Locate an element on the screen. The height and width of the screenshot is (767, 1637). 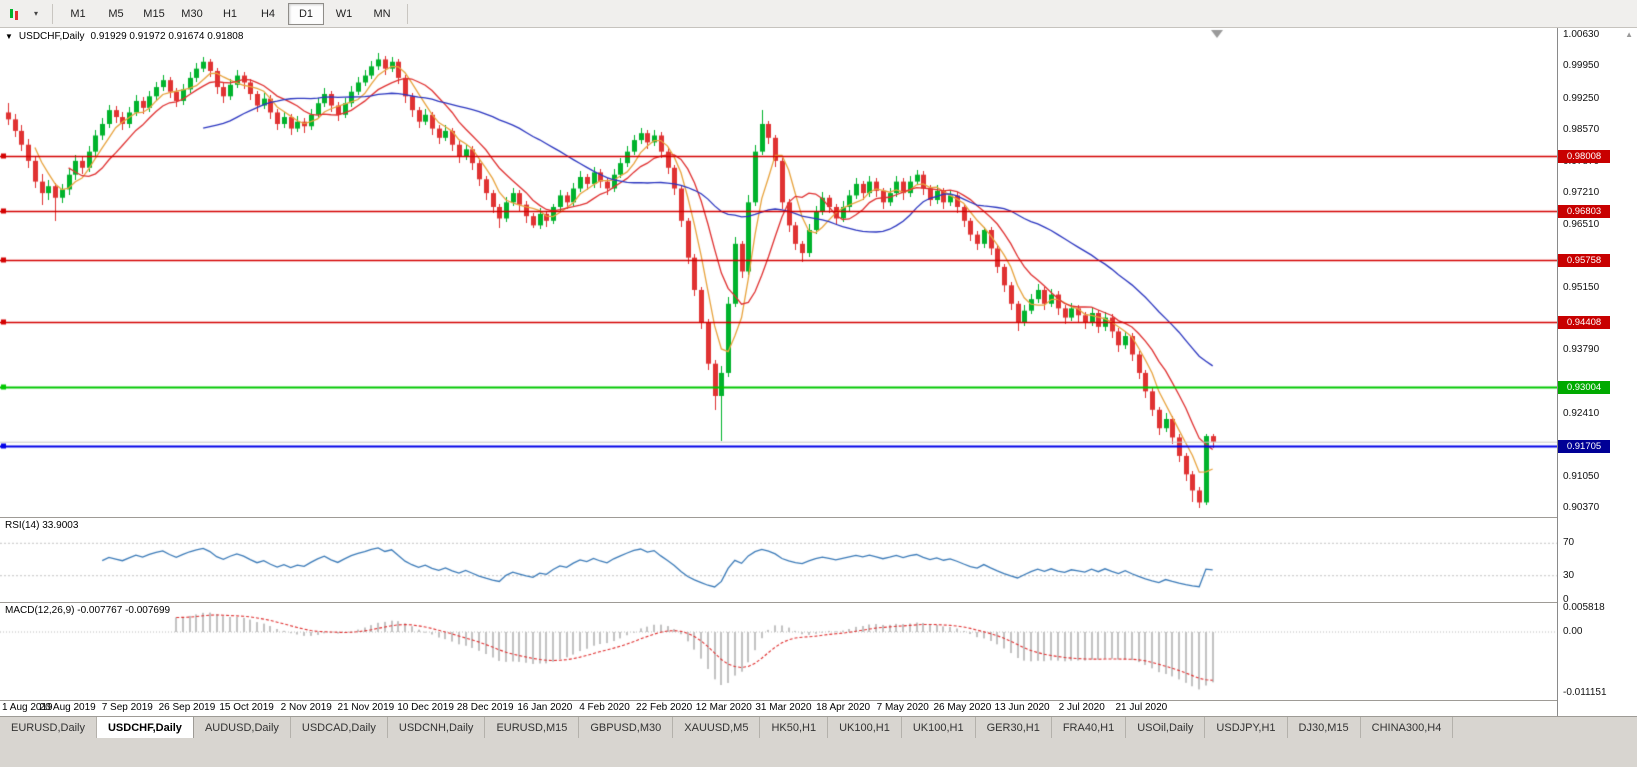
timeframe-toolbar: ▾ M1 M5 M15 M30 H1 H4 D1 W1 MN is located at coordinates (818, 14).